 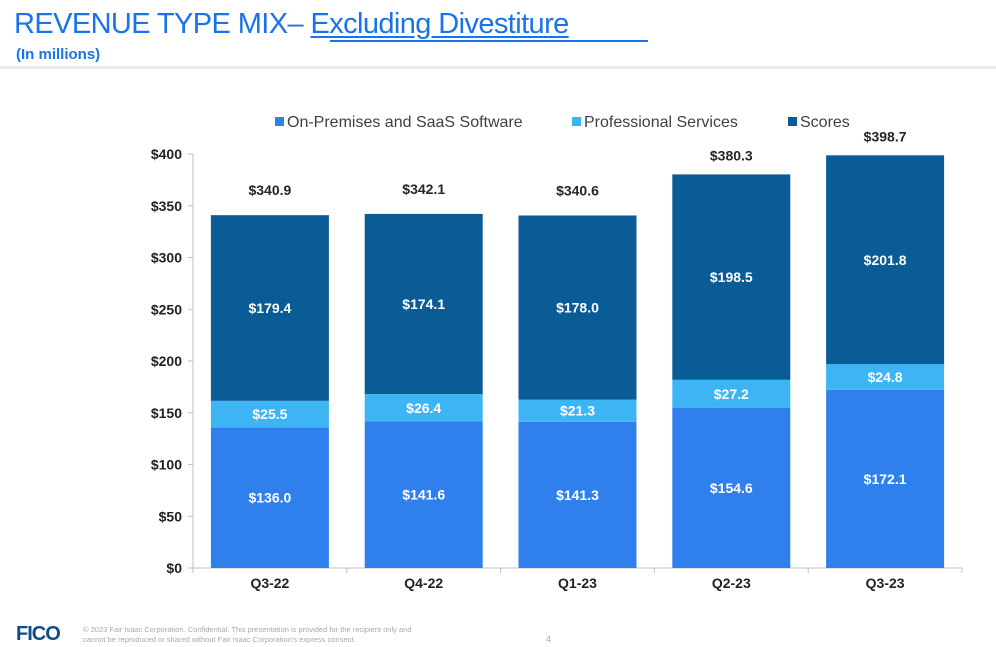 I want to click on x-tick-label: Q4-22, so click(x=423, y=583).